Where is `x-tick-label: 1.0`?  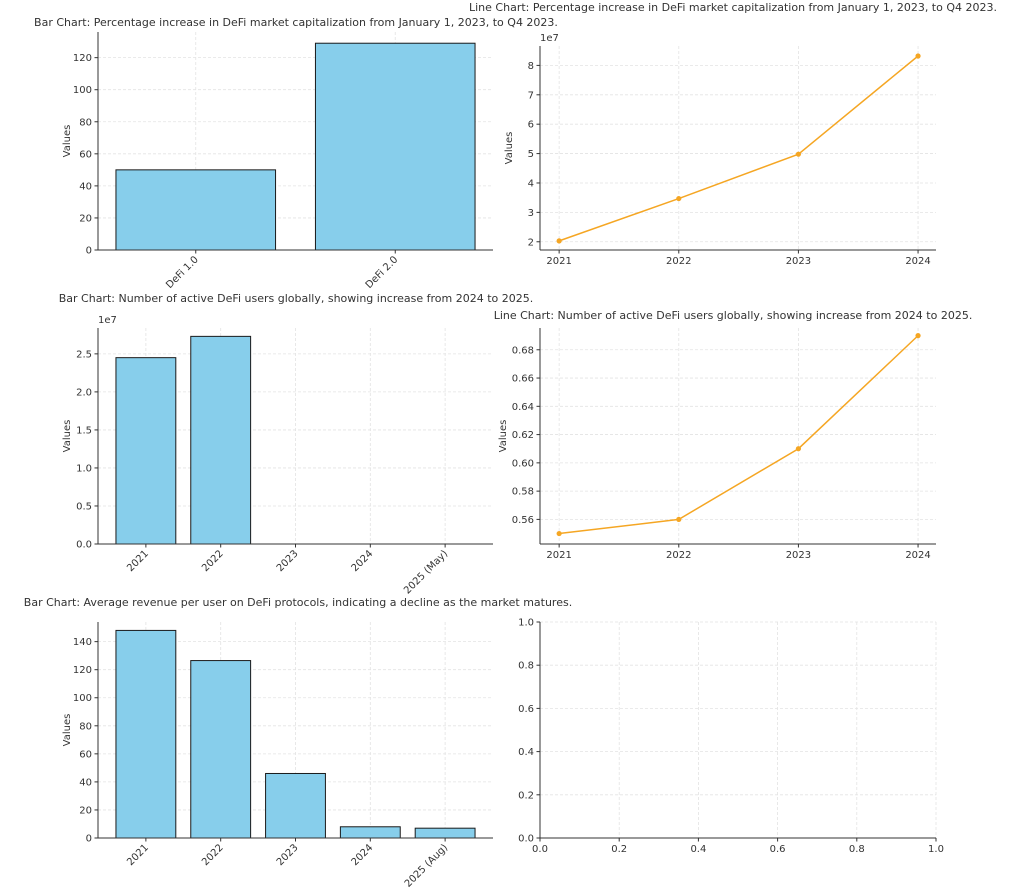
x-tick-label: 1.0 is located at coordinates (936, 849).